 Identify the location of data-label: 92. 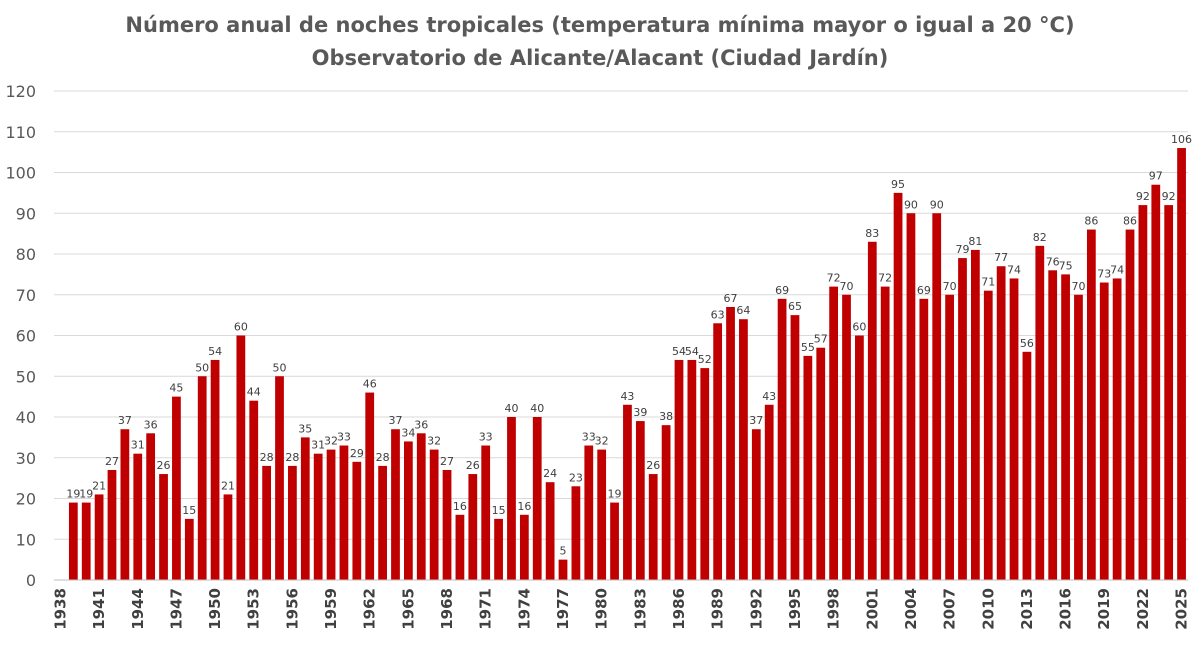
(1143, 196).